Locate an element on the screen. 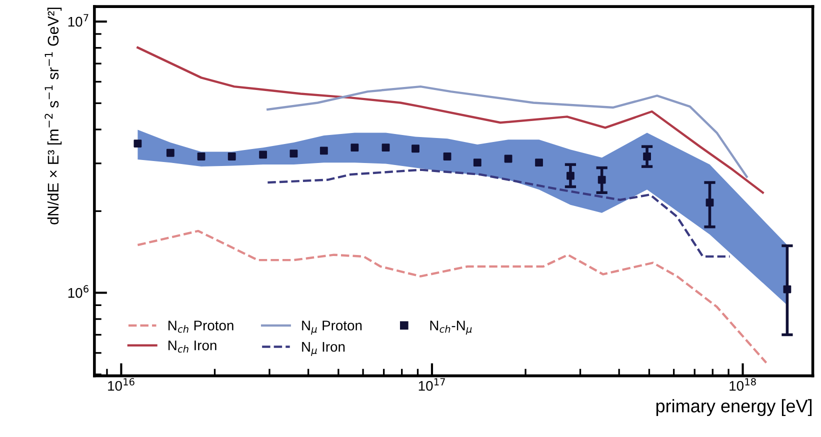  legend-label: N$_{ch}$ Iron is located at coordinates (192, 346).